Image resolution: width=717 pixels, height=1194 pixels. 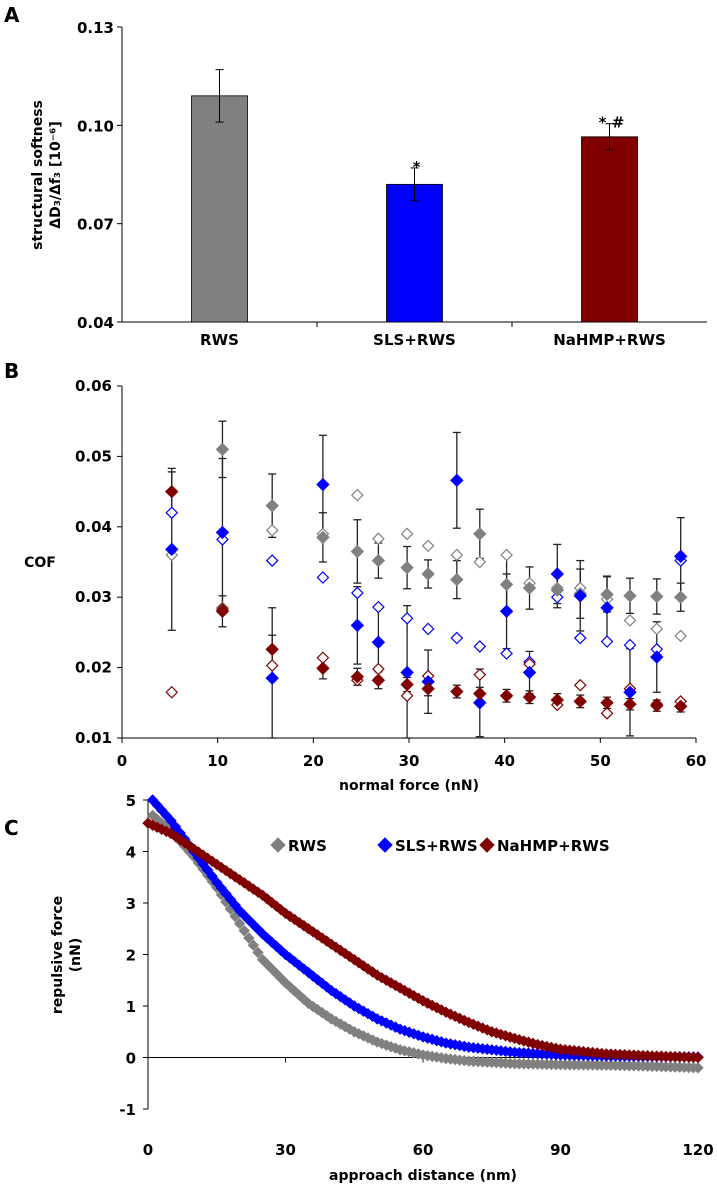 I want to click on panel-b-x-tick-label: 30, so click(x=409, y=761).